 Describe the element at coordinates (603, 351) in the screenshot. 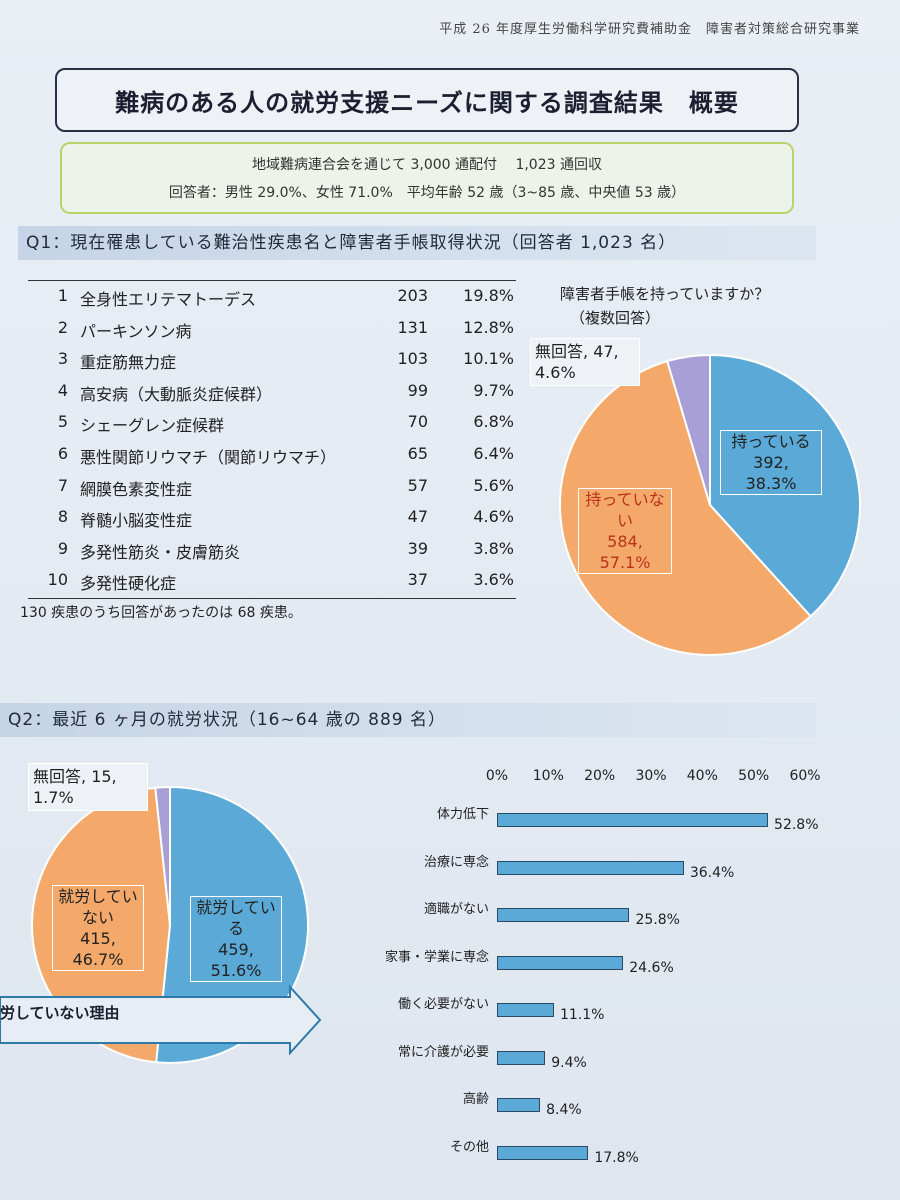

I see `pie1-no-answer-count: 47` at that location.